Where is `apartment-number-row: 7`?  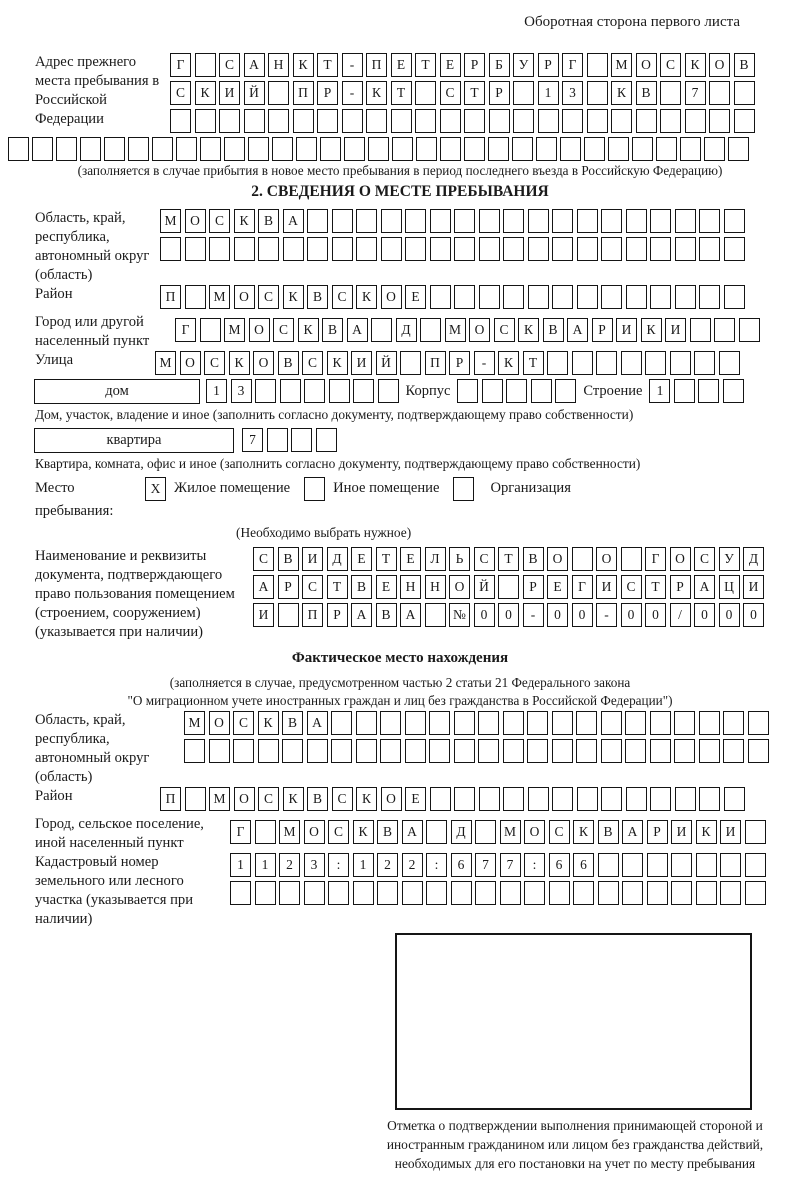
apartment-number-row: 7 is located at coordinates (289, 440).